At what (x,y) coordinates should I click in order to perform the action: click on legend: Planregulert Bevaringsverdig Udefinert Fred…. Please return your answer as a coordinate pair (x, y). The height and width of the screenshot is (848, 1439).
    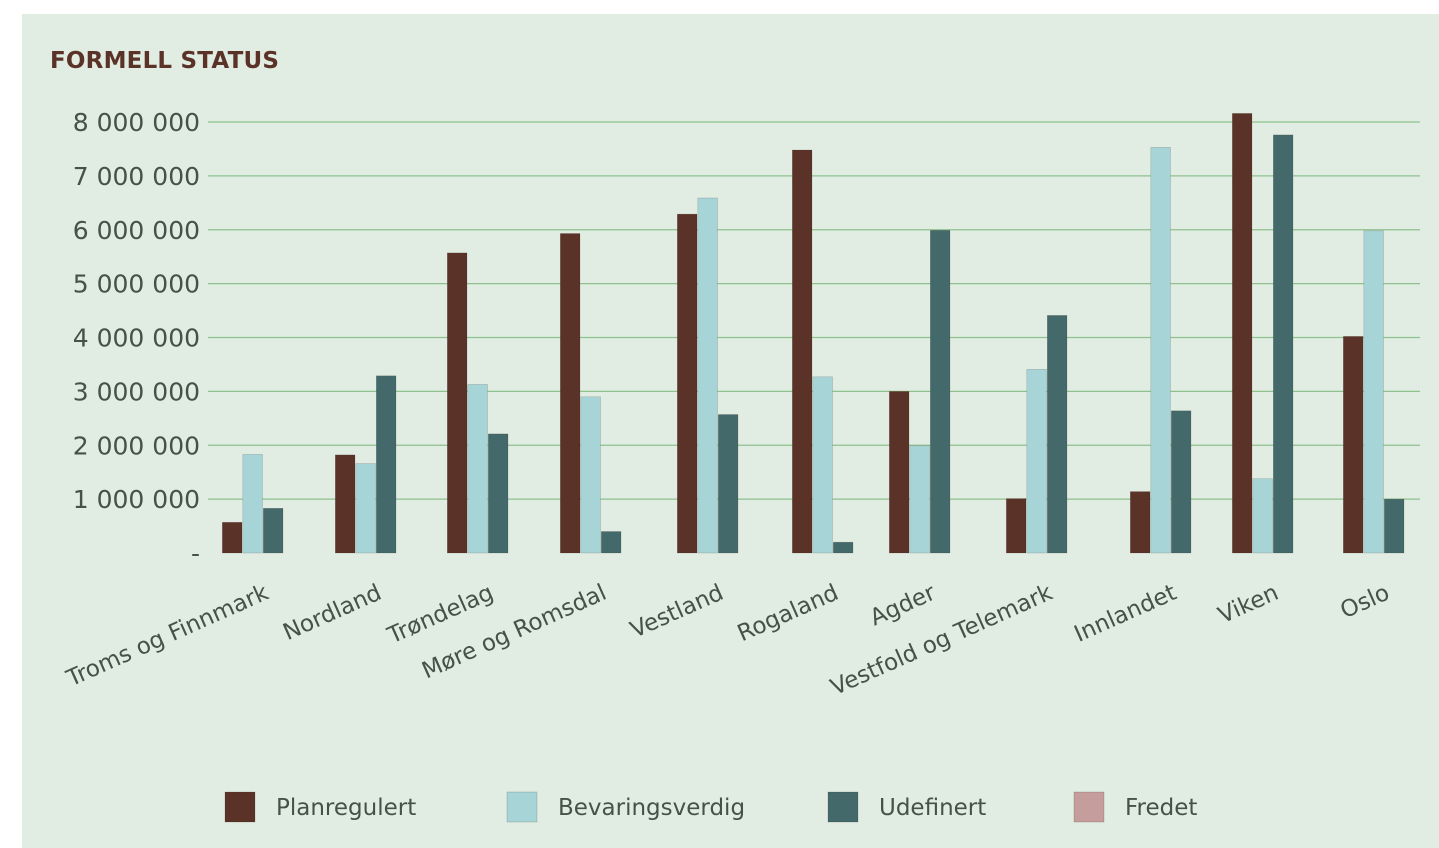
    Looking at the image, I should click on (710, 807).